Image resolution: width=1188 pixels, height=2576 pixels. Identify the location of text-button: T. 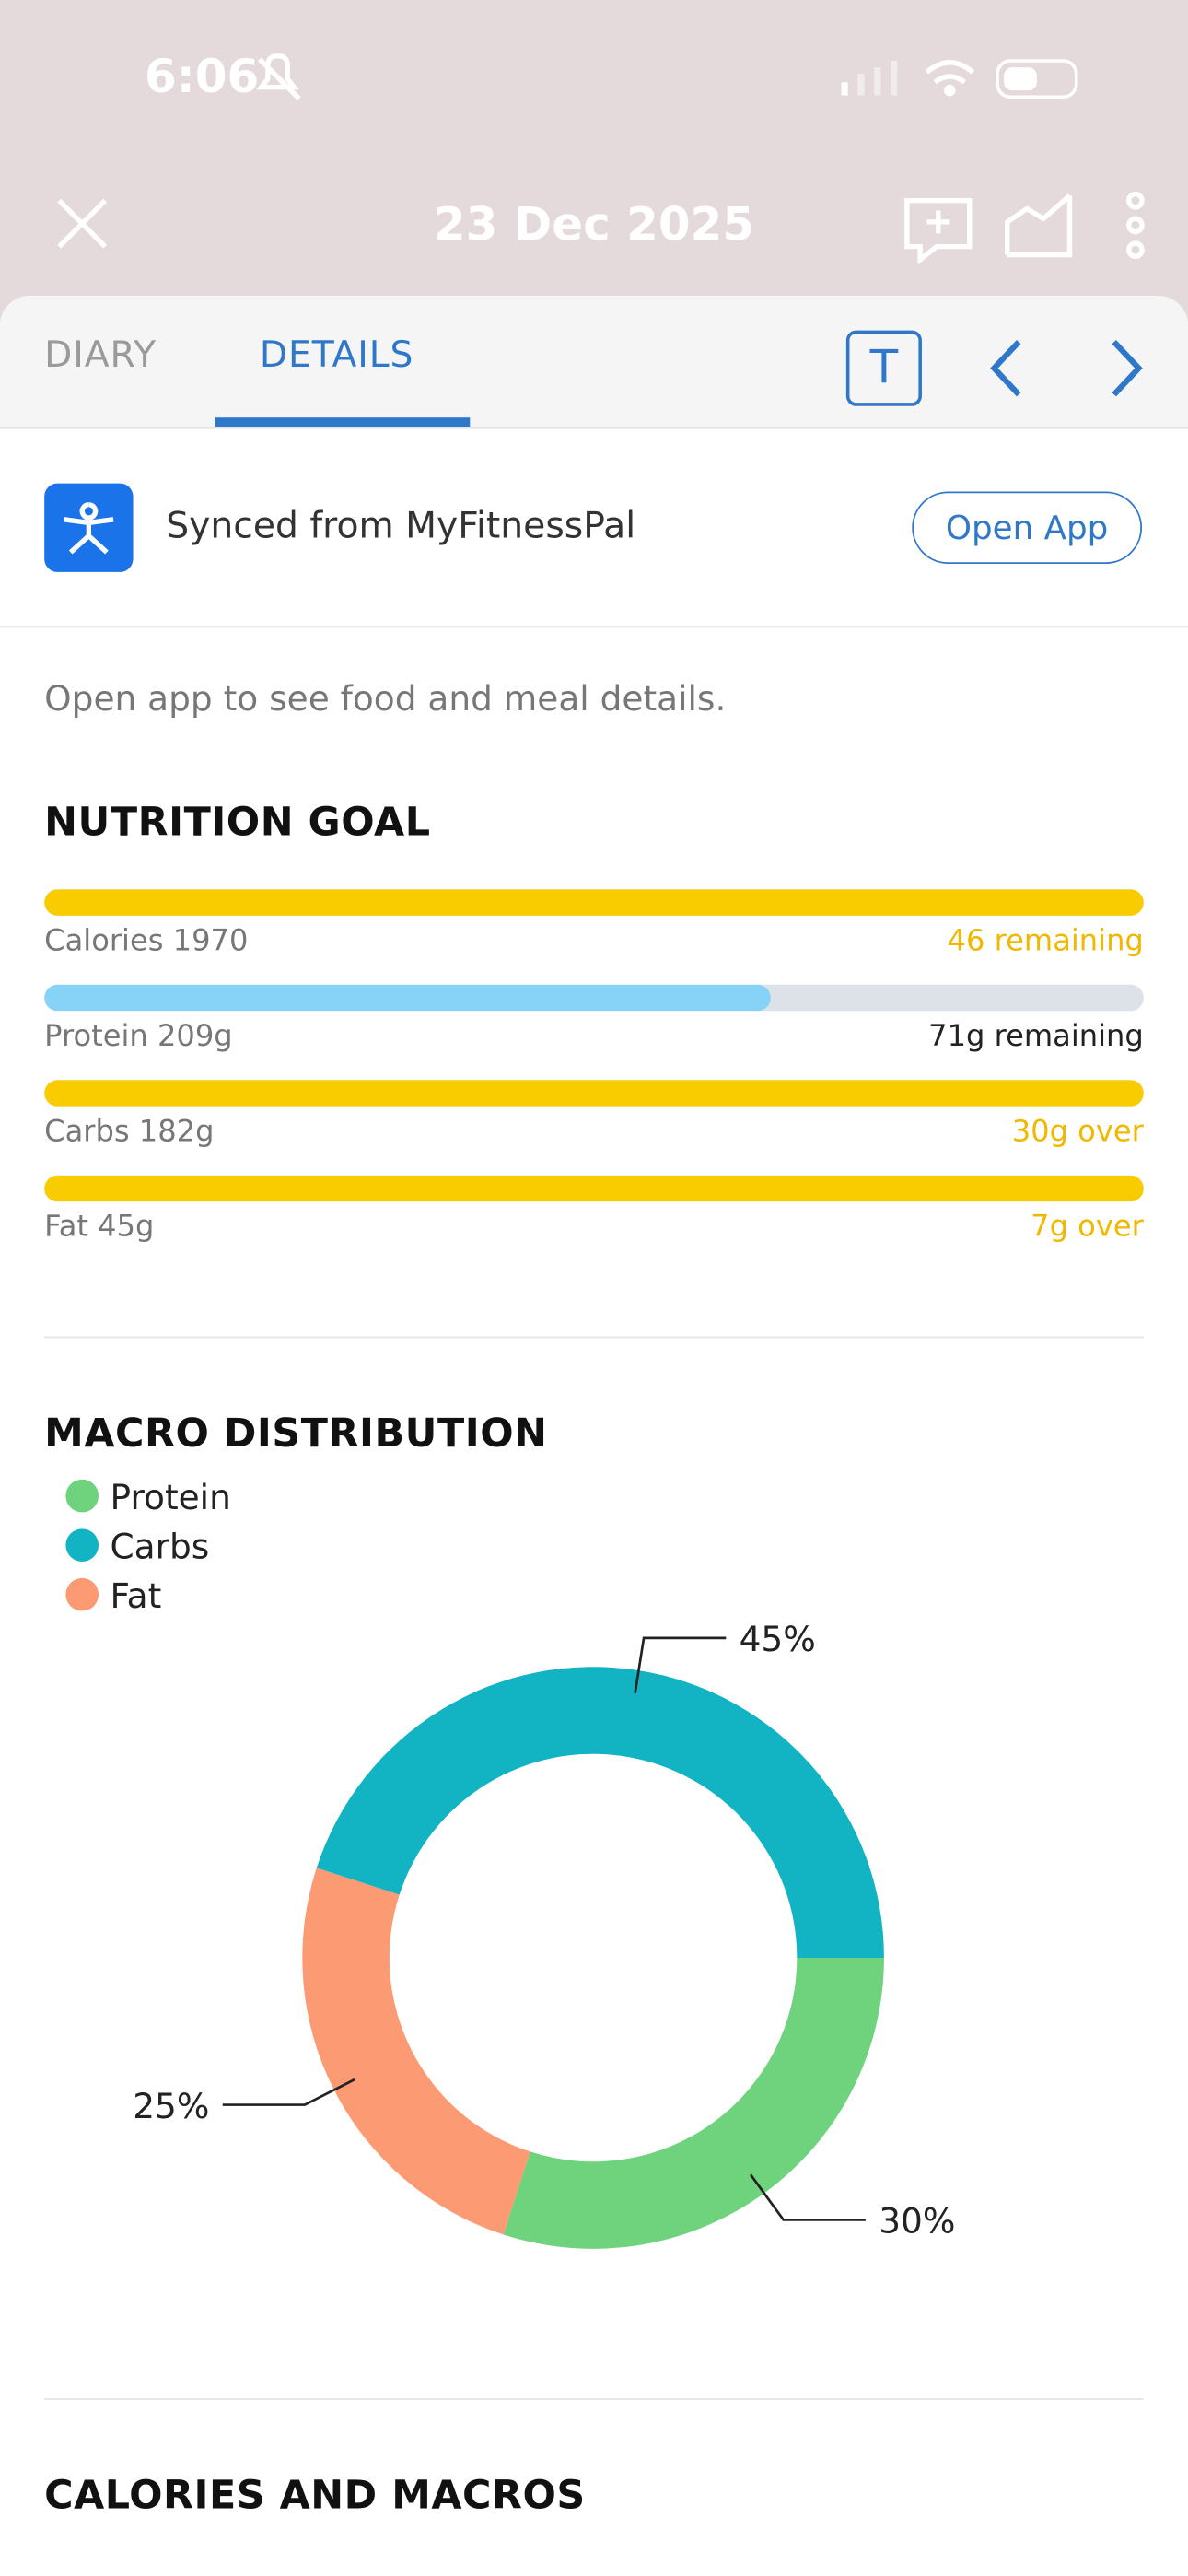
(883, 368).